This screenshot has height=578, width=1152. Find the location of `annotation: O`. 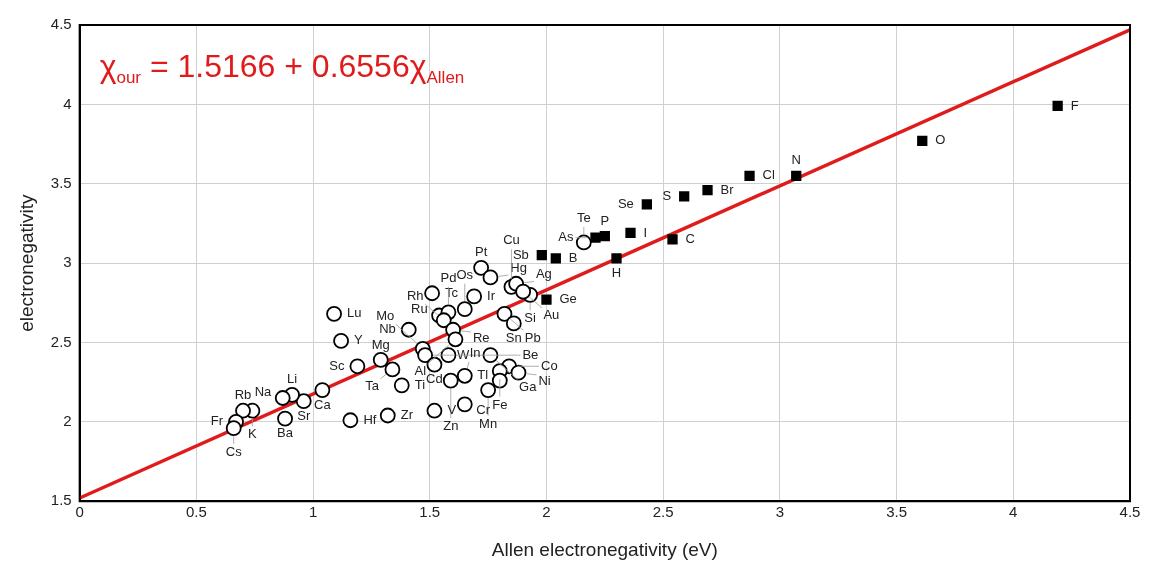

annotation: O is located at coordinates (940, 140).